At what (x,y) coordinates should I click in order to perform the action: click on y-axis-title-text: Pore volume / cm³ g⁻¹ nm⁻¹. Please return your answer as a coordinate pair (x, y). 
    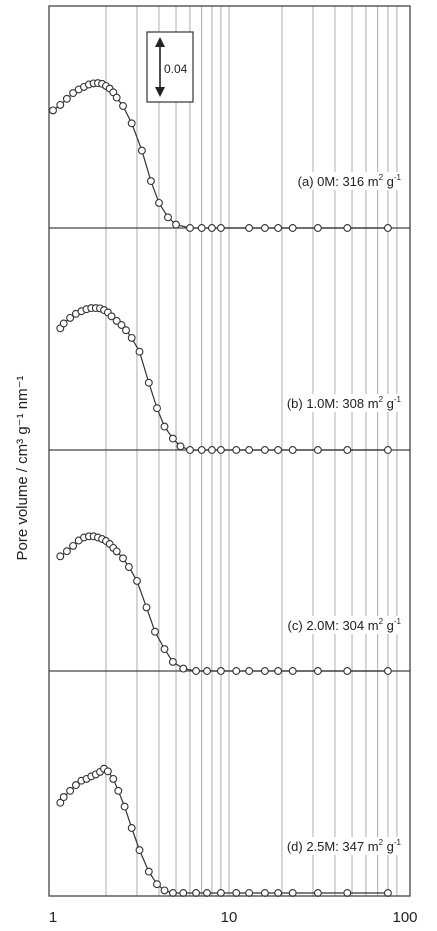
    Looking at the image, I should click on (22, 468).